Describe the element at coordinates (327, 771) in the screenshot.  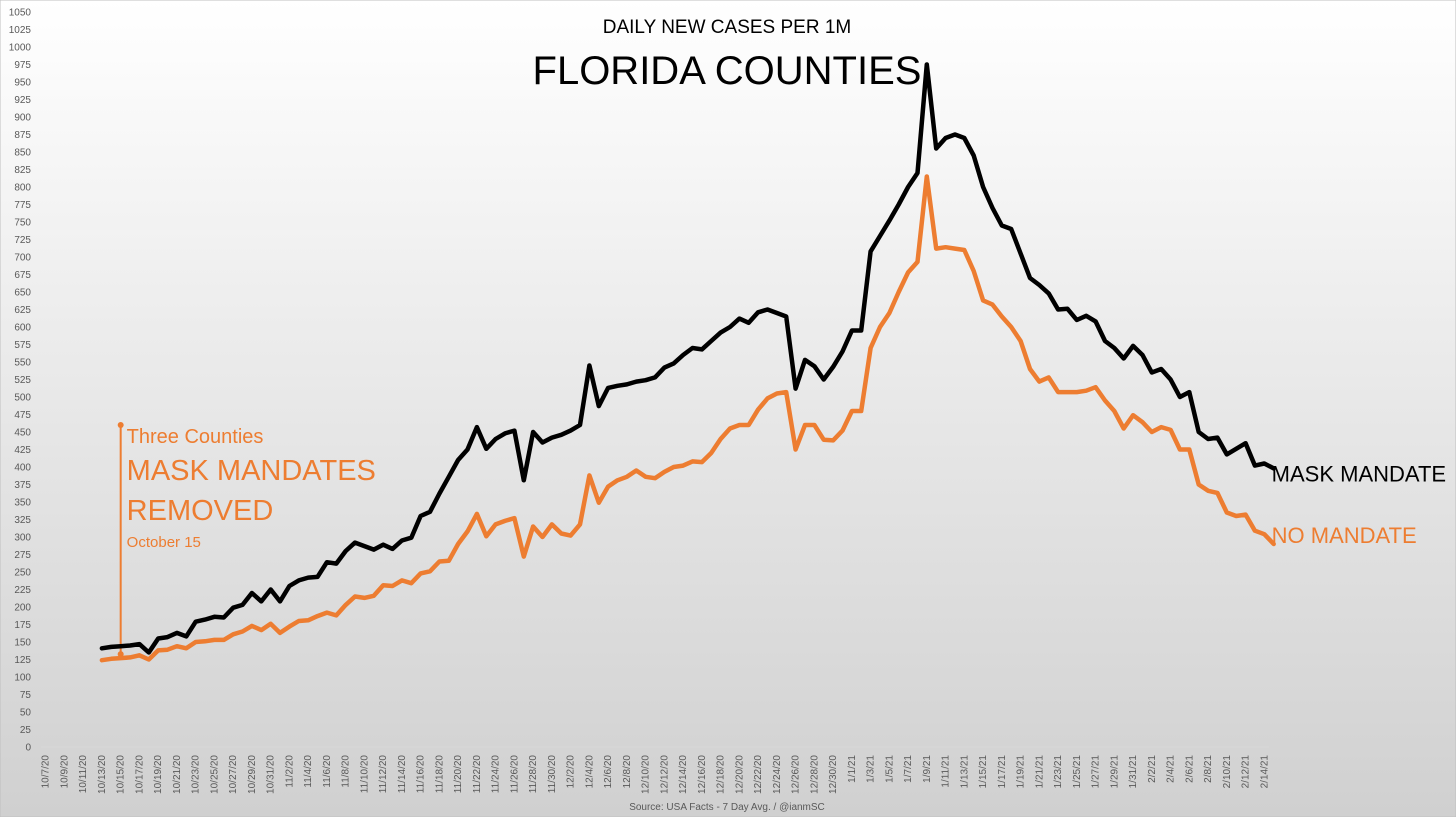
I see `x-tick-label: 11/6/20` at that location.